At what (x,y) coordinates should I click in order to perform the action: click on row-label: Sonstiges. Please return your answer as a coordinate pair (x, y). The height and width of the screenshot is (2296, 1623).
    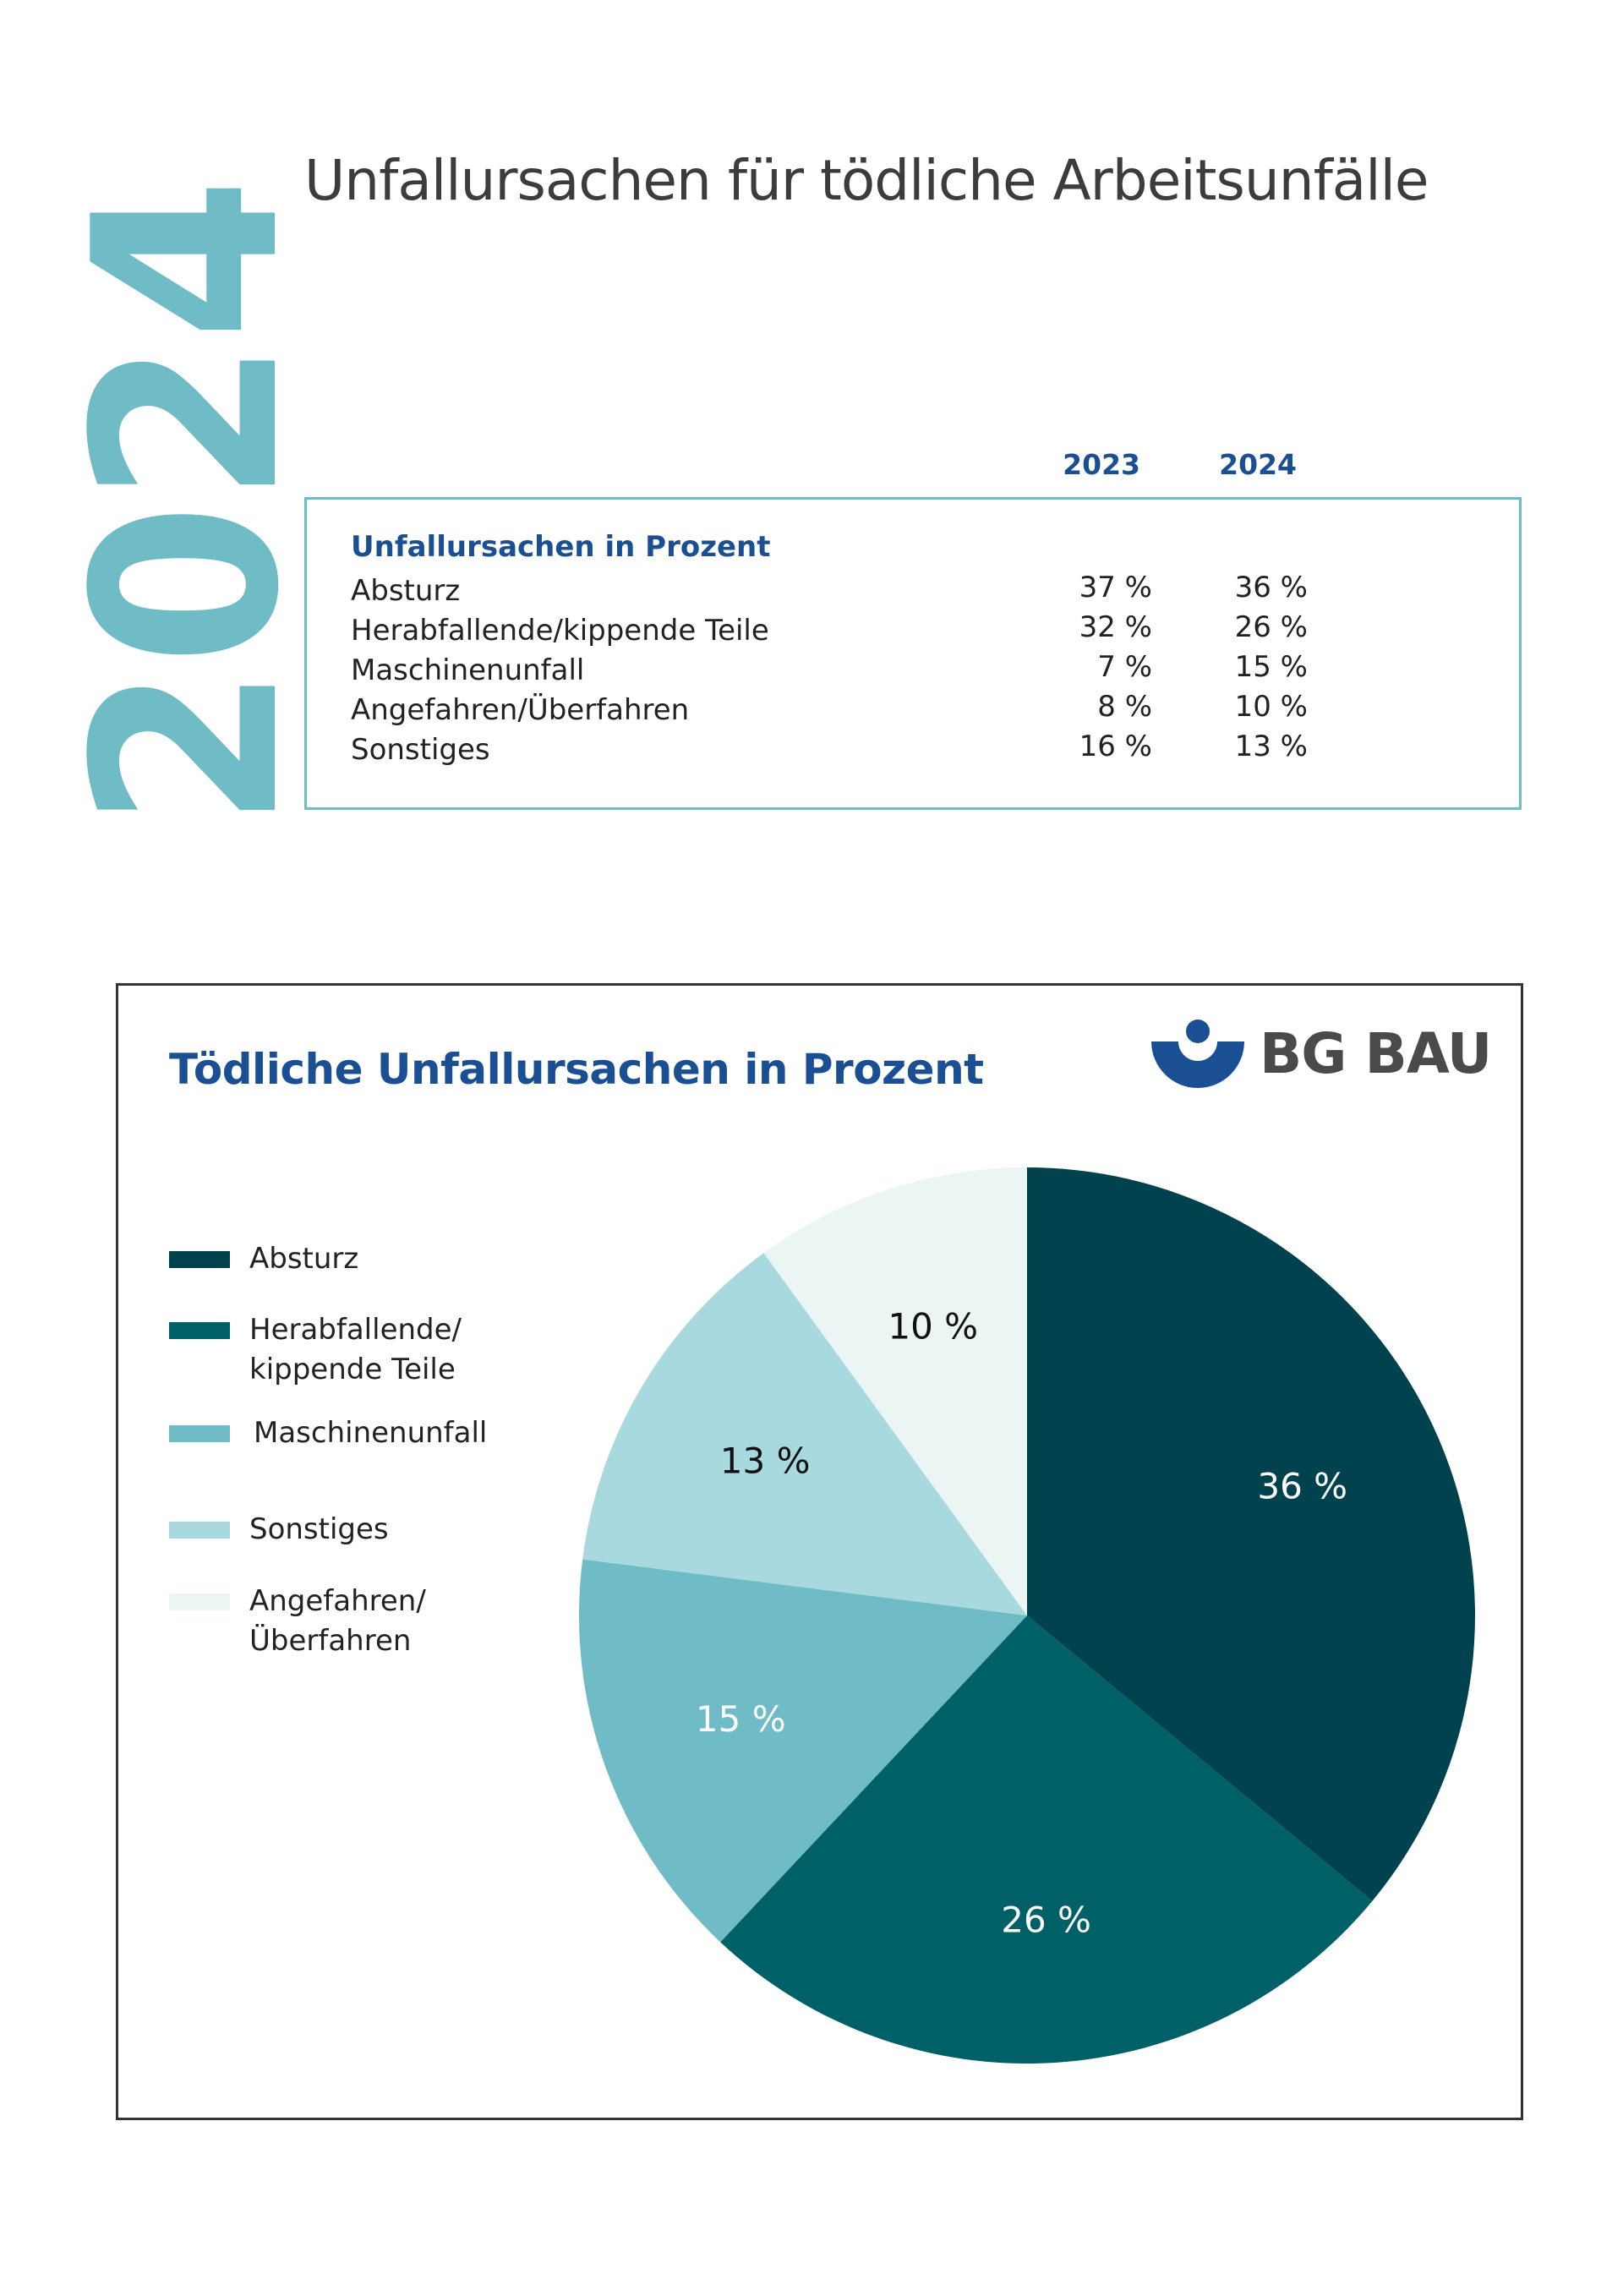
    Looking at the image, I should click on (421, 750).